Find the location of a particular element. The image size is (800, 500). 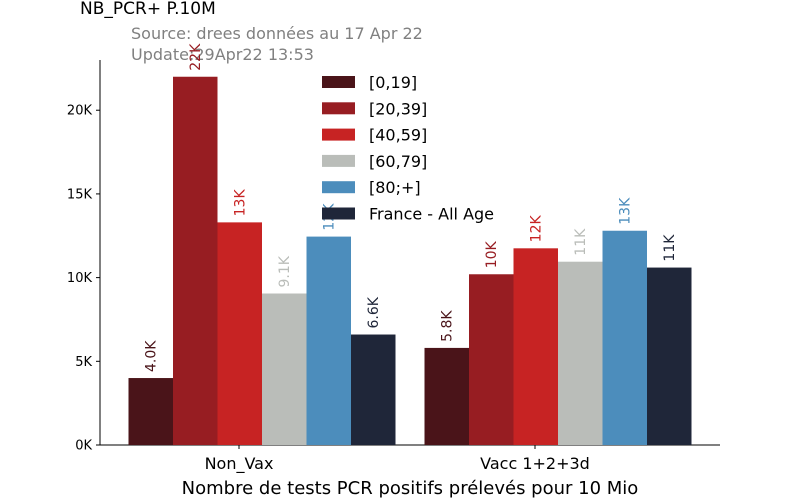

data-label: 10K is located at coordinates (492, 254).